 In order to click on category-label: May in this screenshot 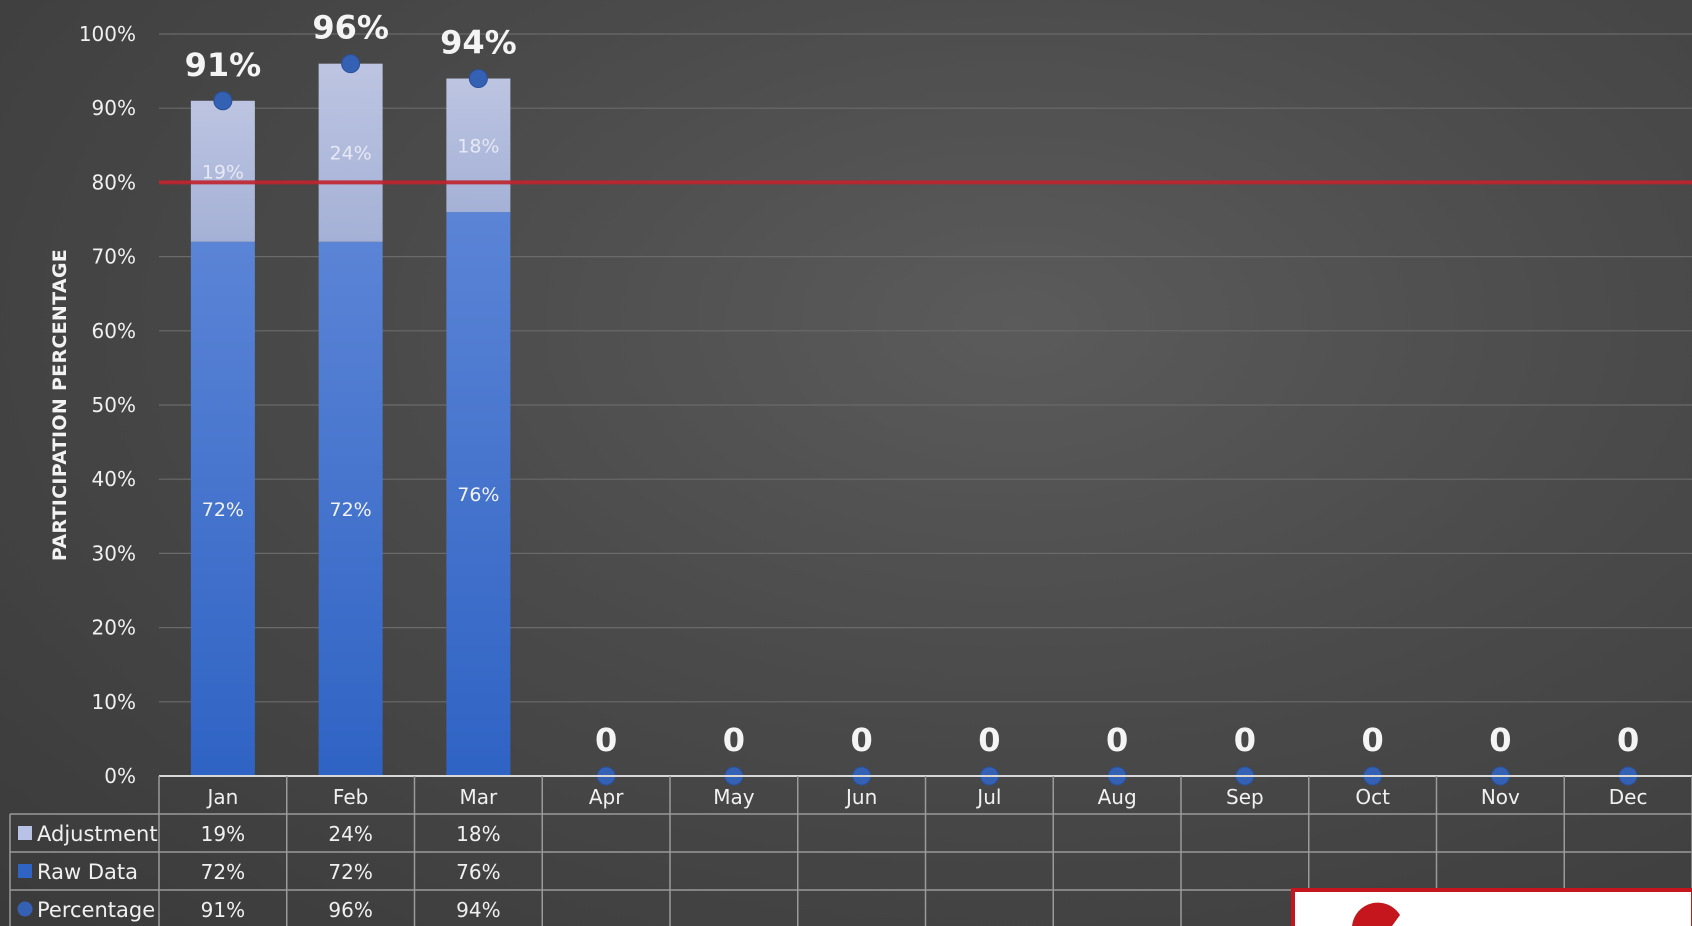, I will do `click(734, 797)`.